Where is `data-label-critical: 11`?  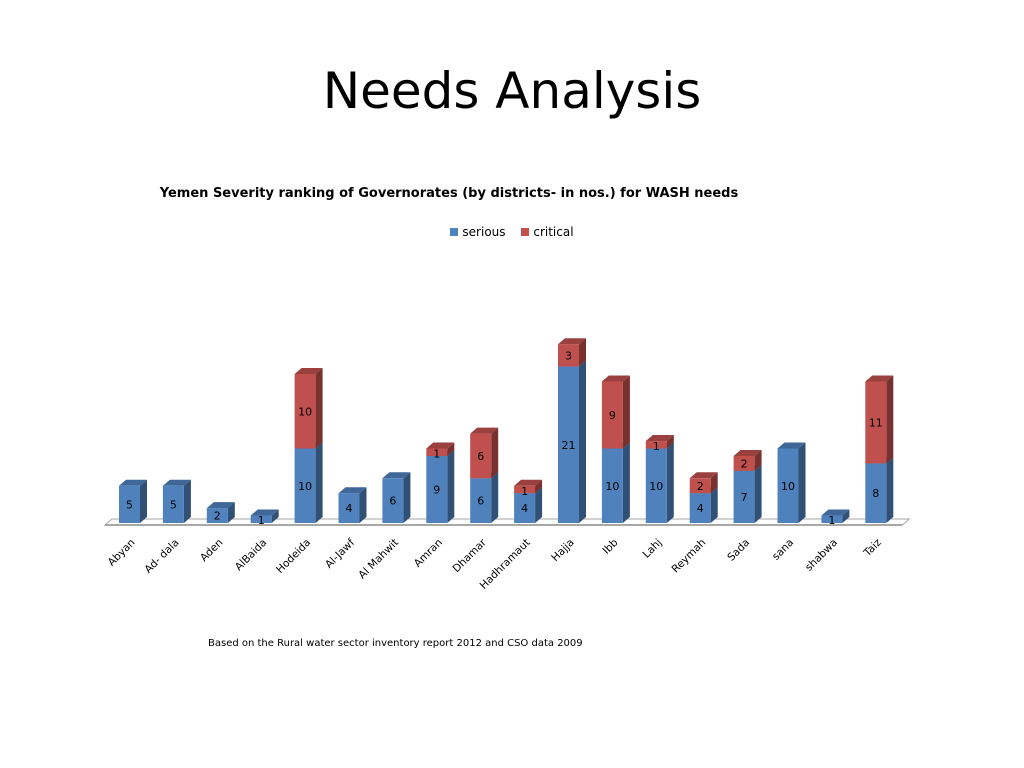 data-label-critical: 11 is located at coordinates (876, 422).